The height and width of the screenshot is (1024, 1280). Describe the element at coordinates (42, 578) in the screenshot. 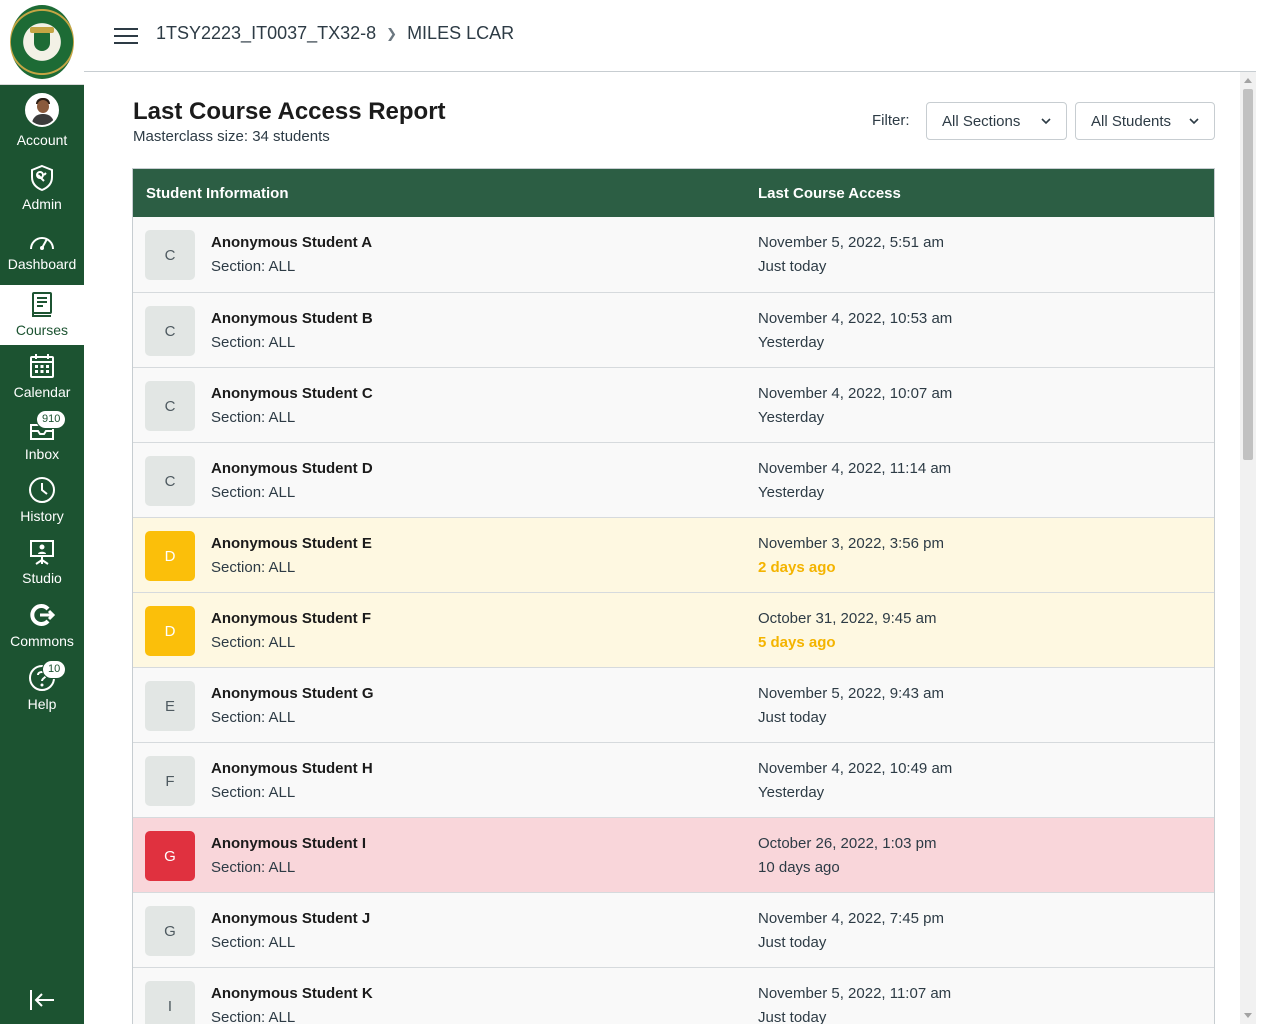

I see `nav-item-label: Studio` at that location.